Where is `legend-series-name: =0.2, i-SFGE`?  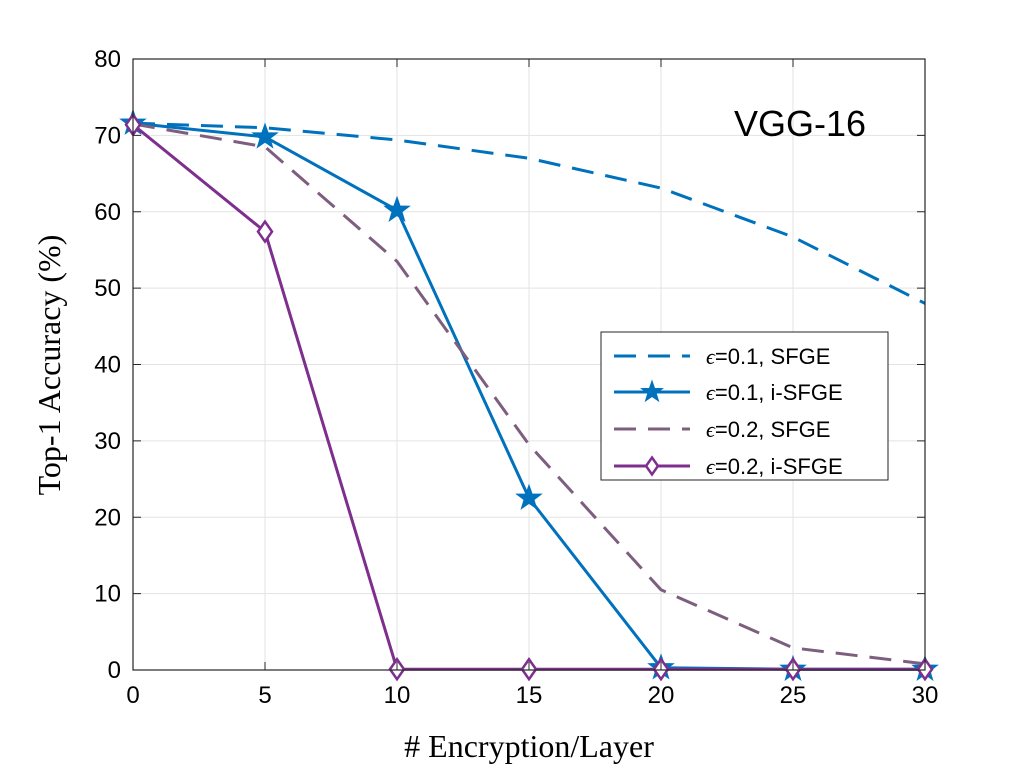
legend-series-name: =0.2, i-SFGE is located at coordinates (779, 466).